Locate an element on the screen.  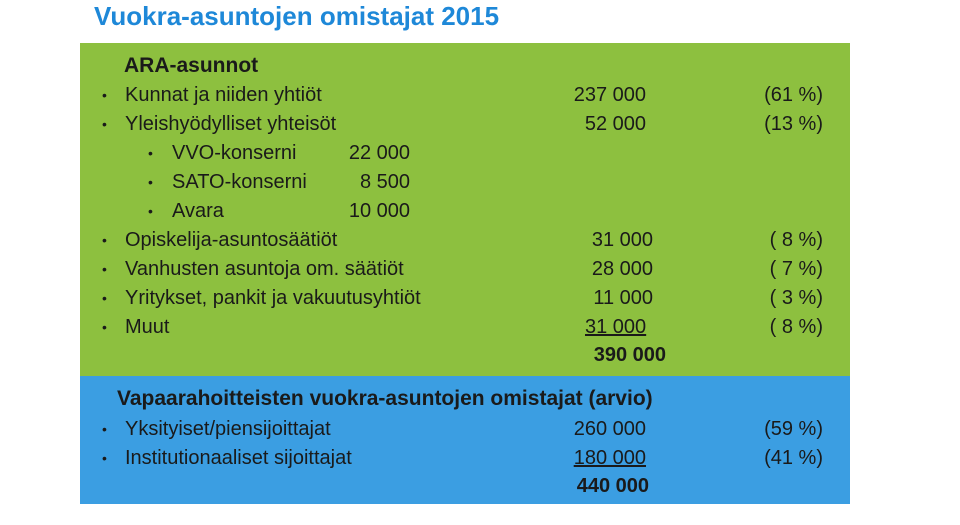
row-label: Yritykset, pankit ja vakuutusyhtiöt is located at coordinates (273, 298).